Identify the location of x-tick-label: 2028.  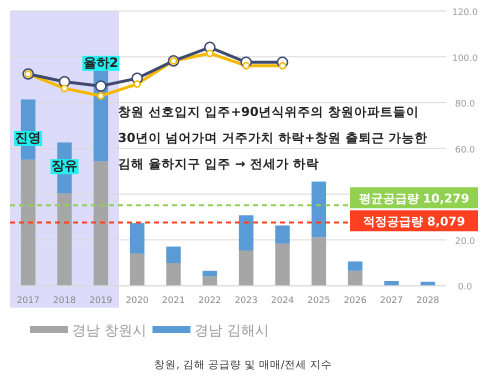
(428, 301).